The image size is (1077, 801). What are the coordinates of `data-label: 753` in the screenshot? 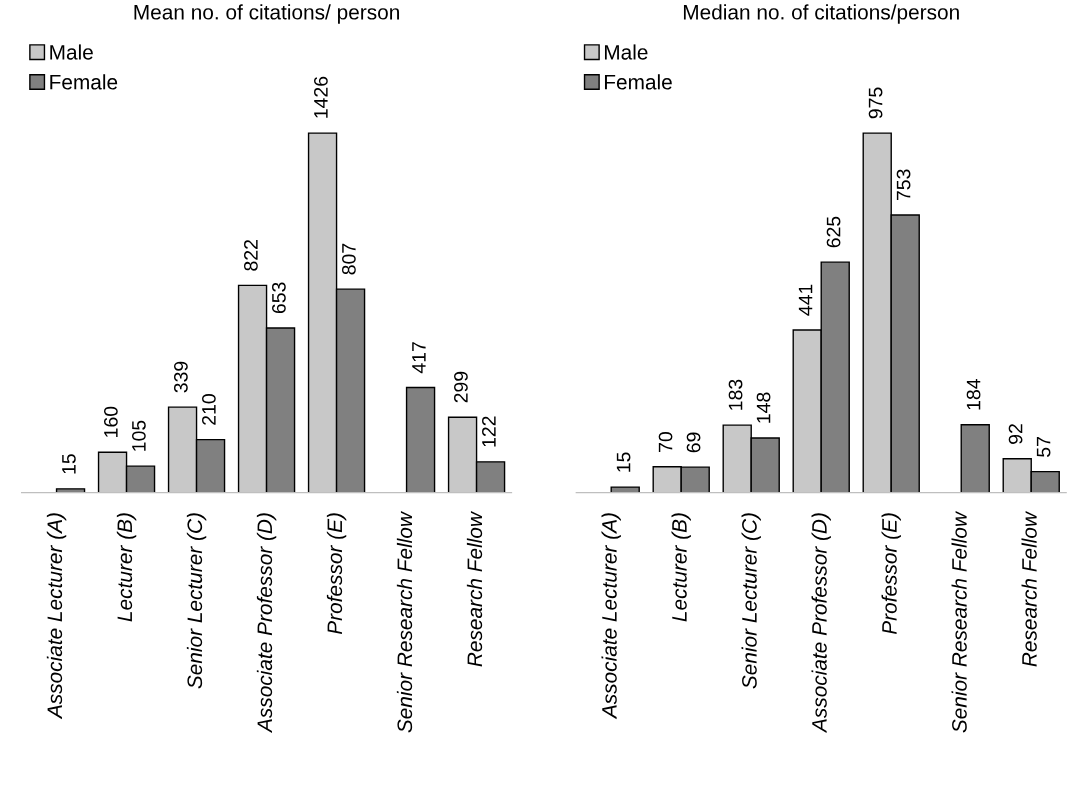 It's located at (903, 185).